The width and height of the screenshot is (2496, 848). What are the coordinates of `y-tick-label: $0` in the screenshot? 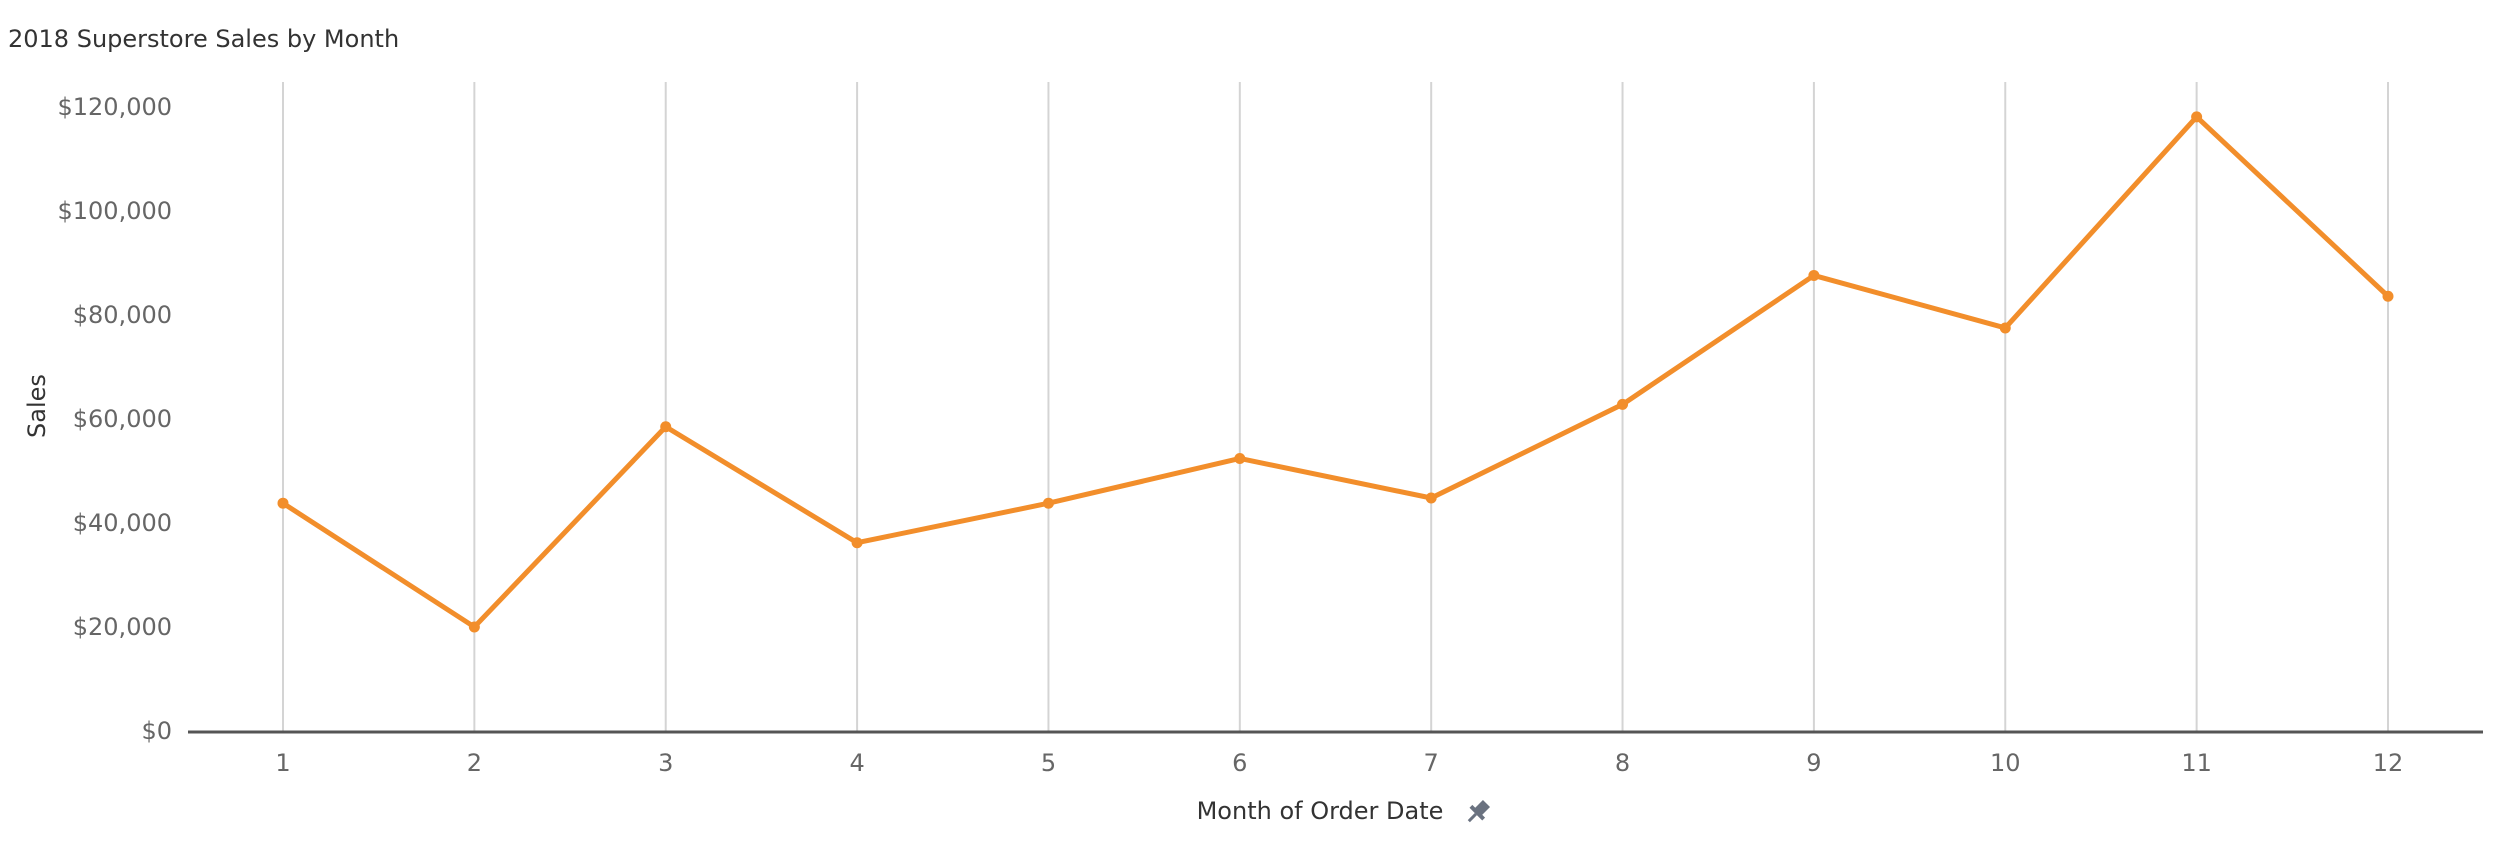 It's located at (156, 731).